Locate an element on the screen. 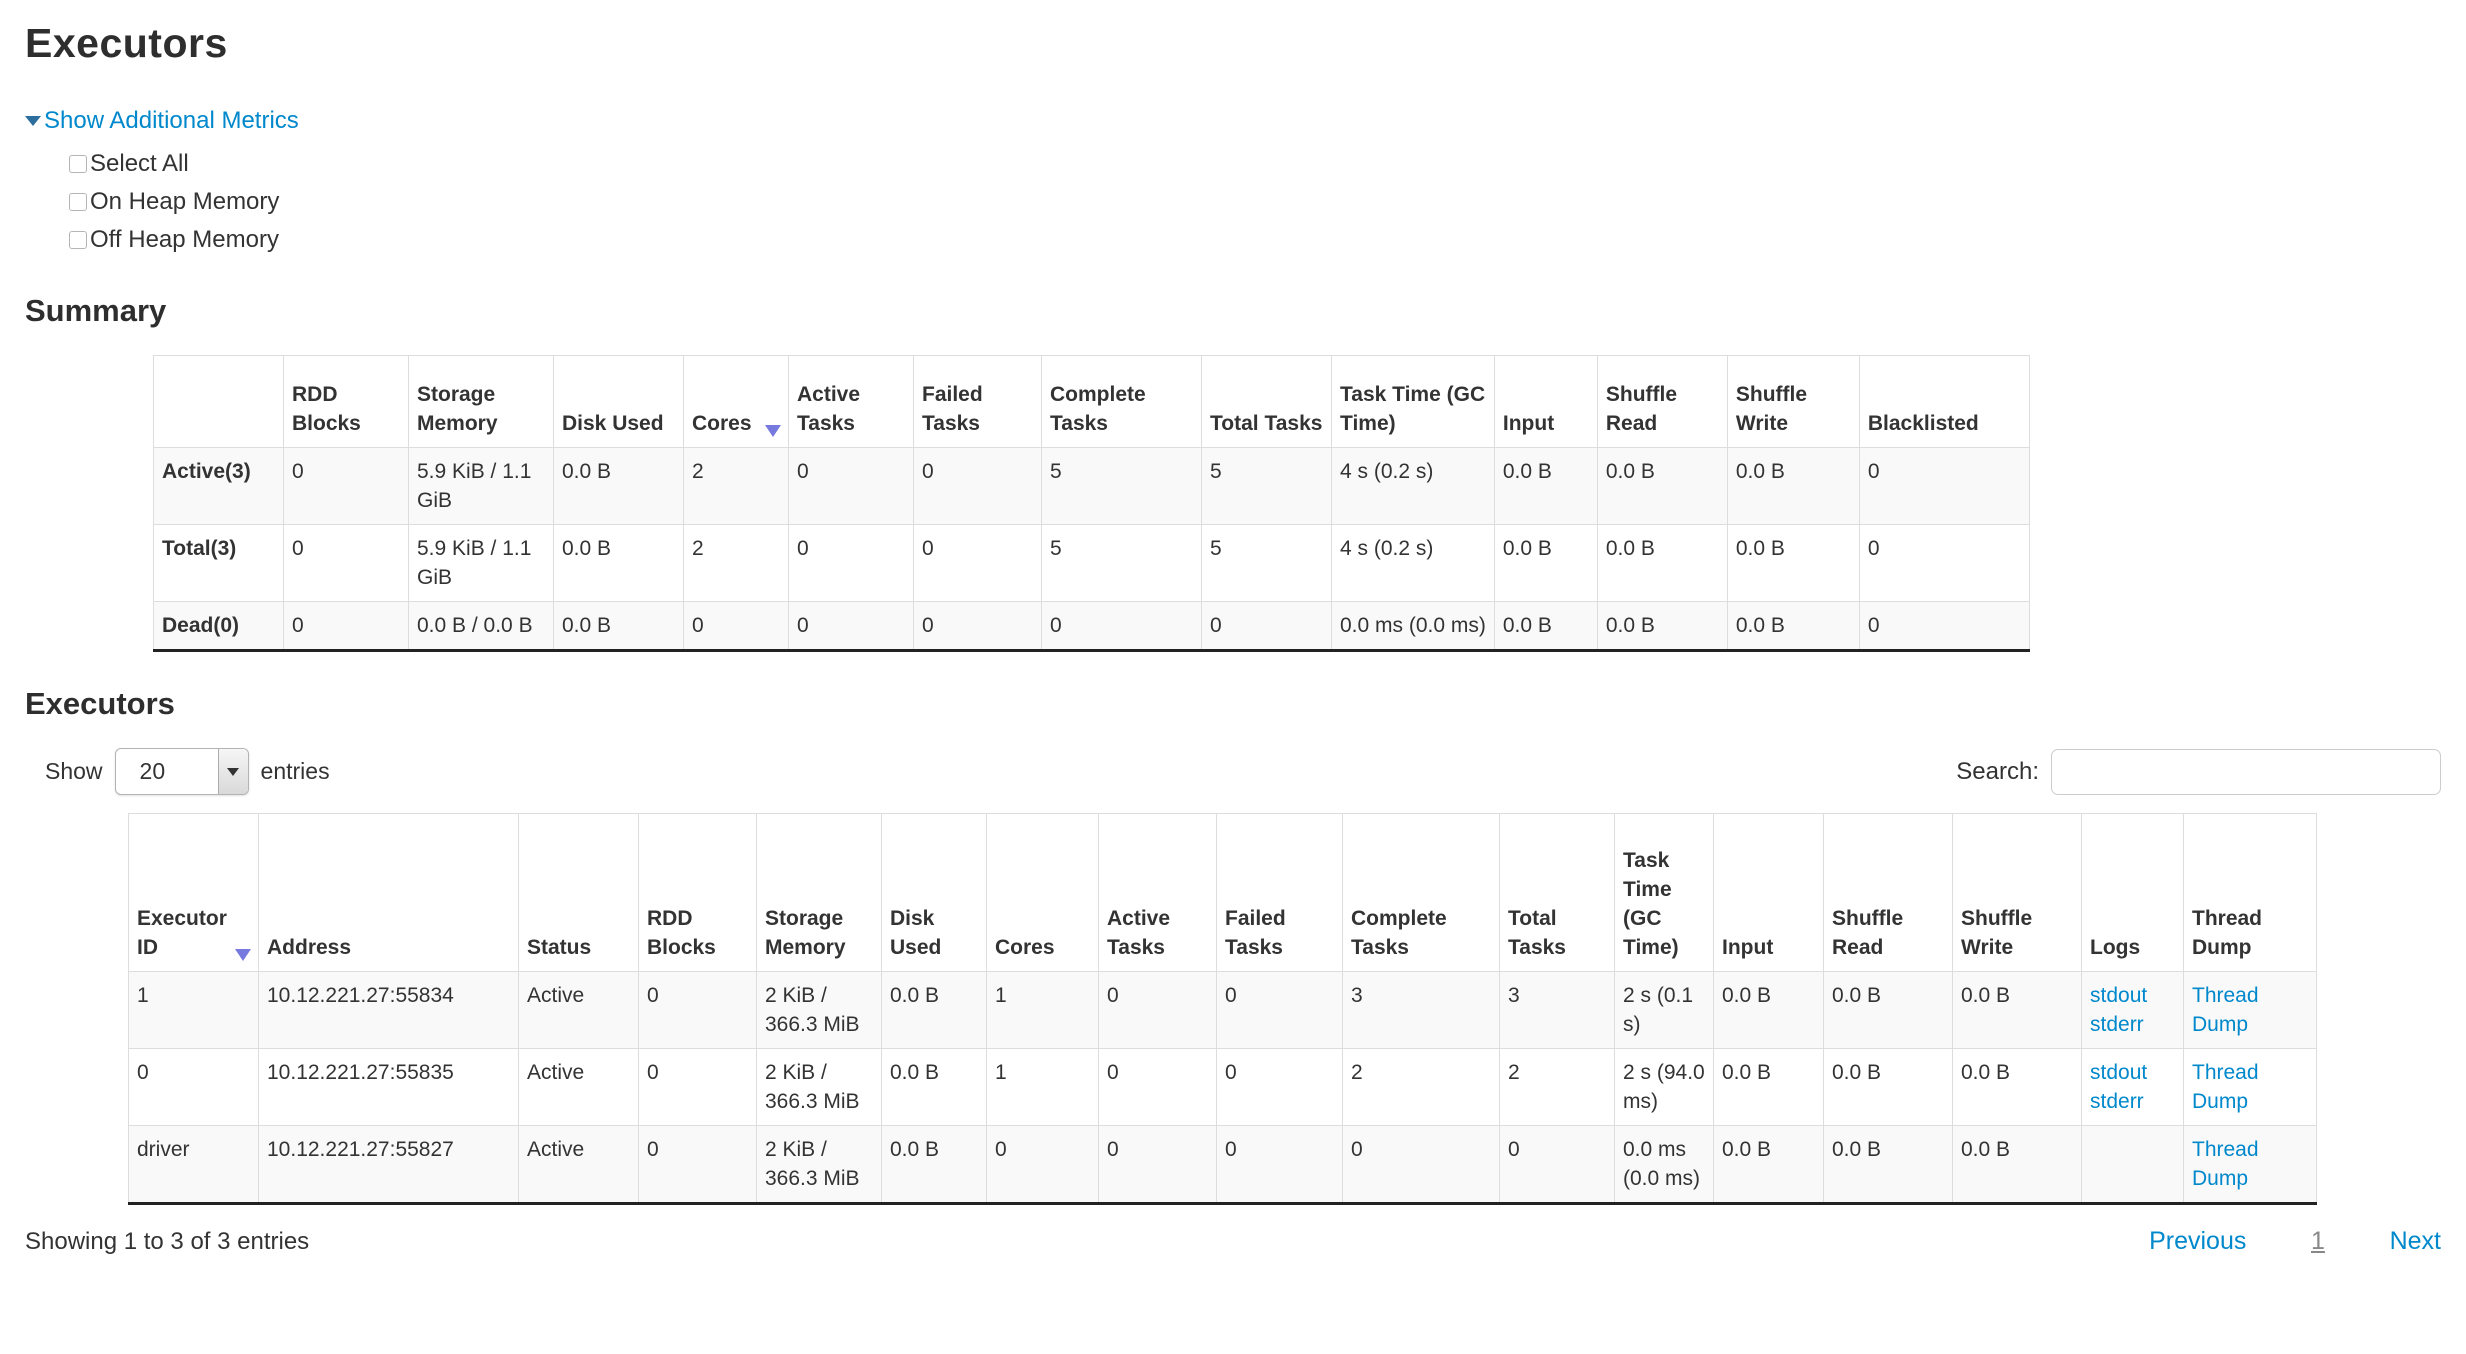  executors-col-address: Address is located at coordinates (388, 892).